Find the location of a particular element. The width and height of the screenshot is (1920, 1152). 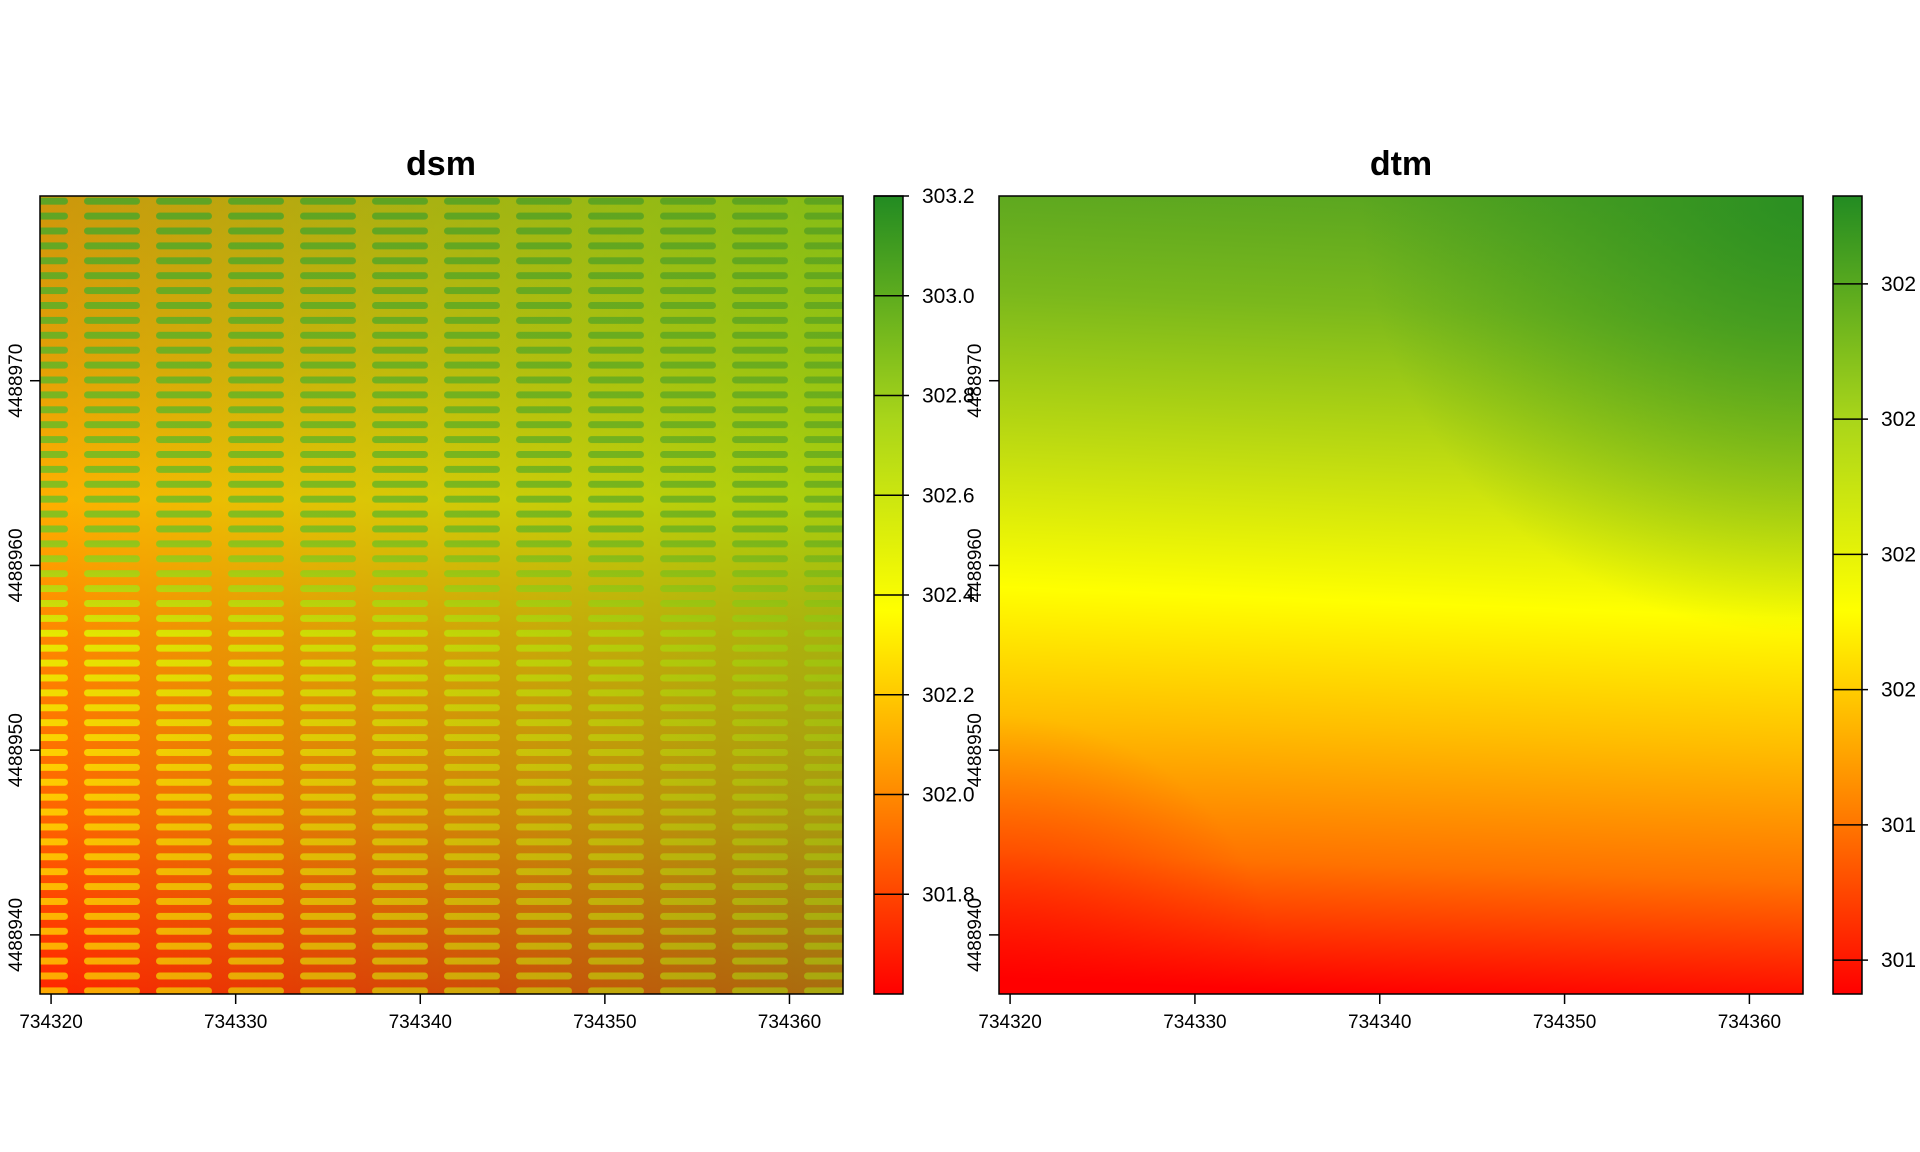

dtm-colorbar-ramp is located at coordinates (1847, 595).